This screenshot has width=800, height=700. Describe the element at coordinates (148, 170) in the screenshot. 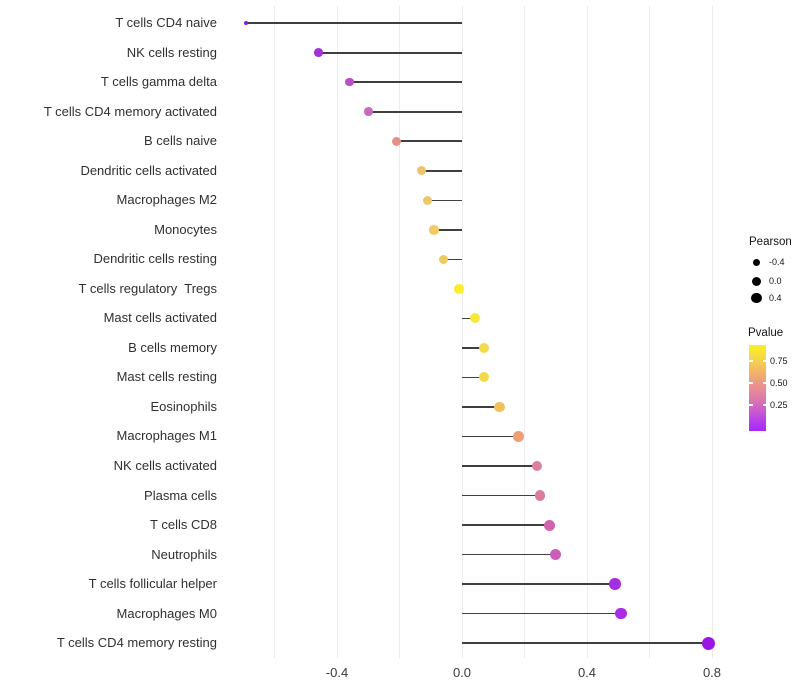

I see `y-axis-label: Dendritic cells activated` at that location.